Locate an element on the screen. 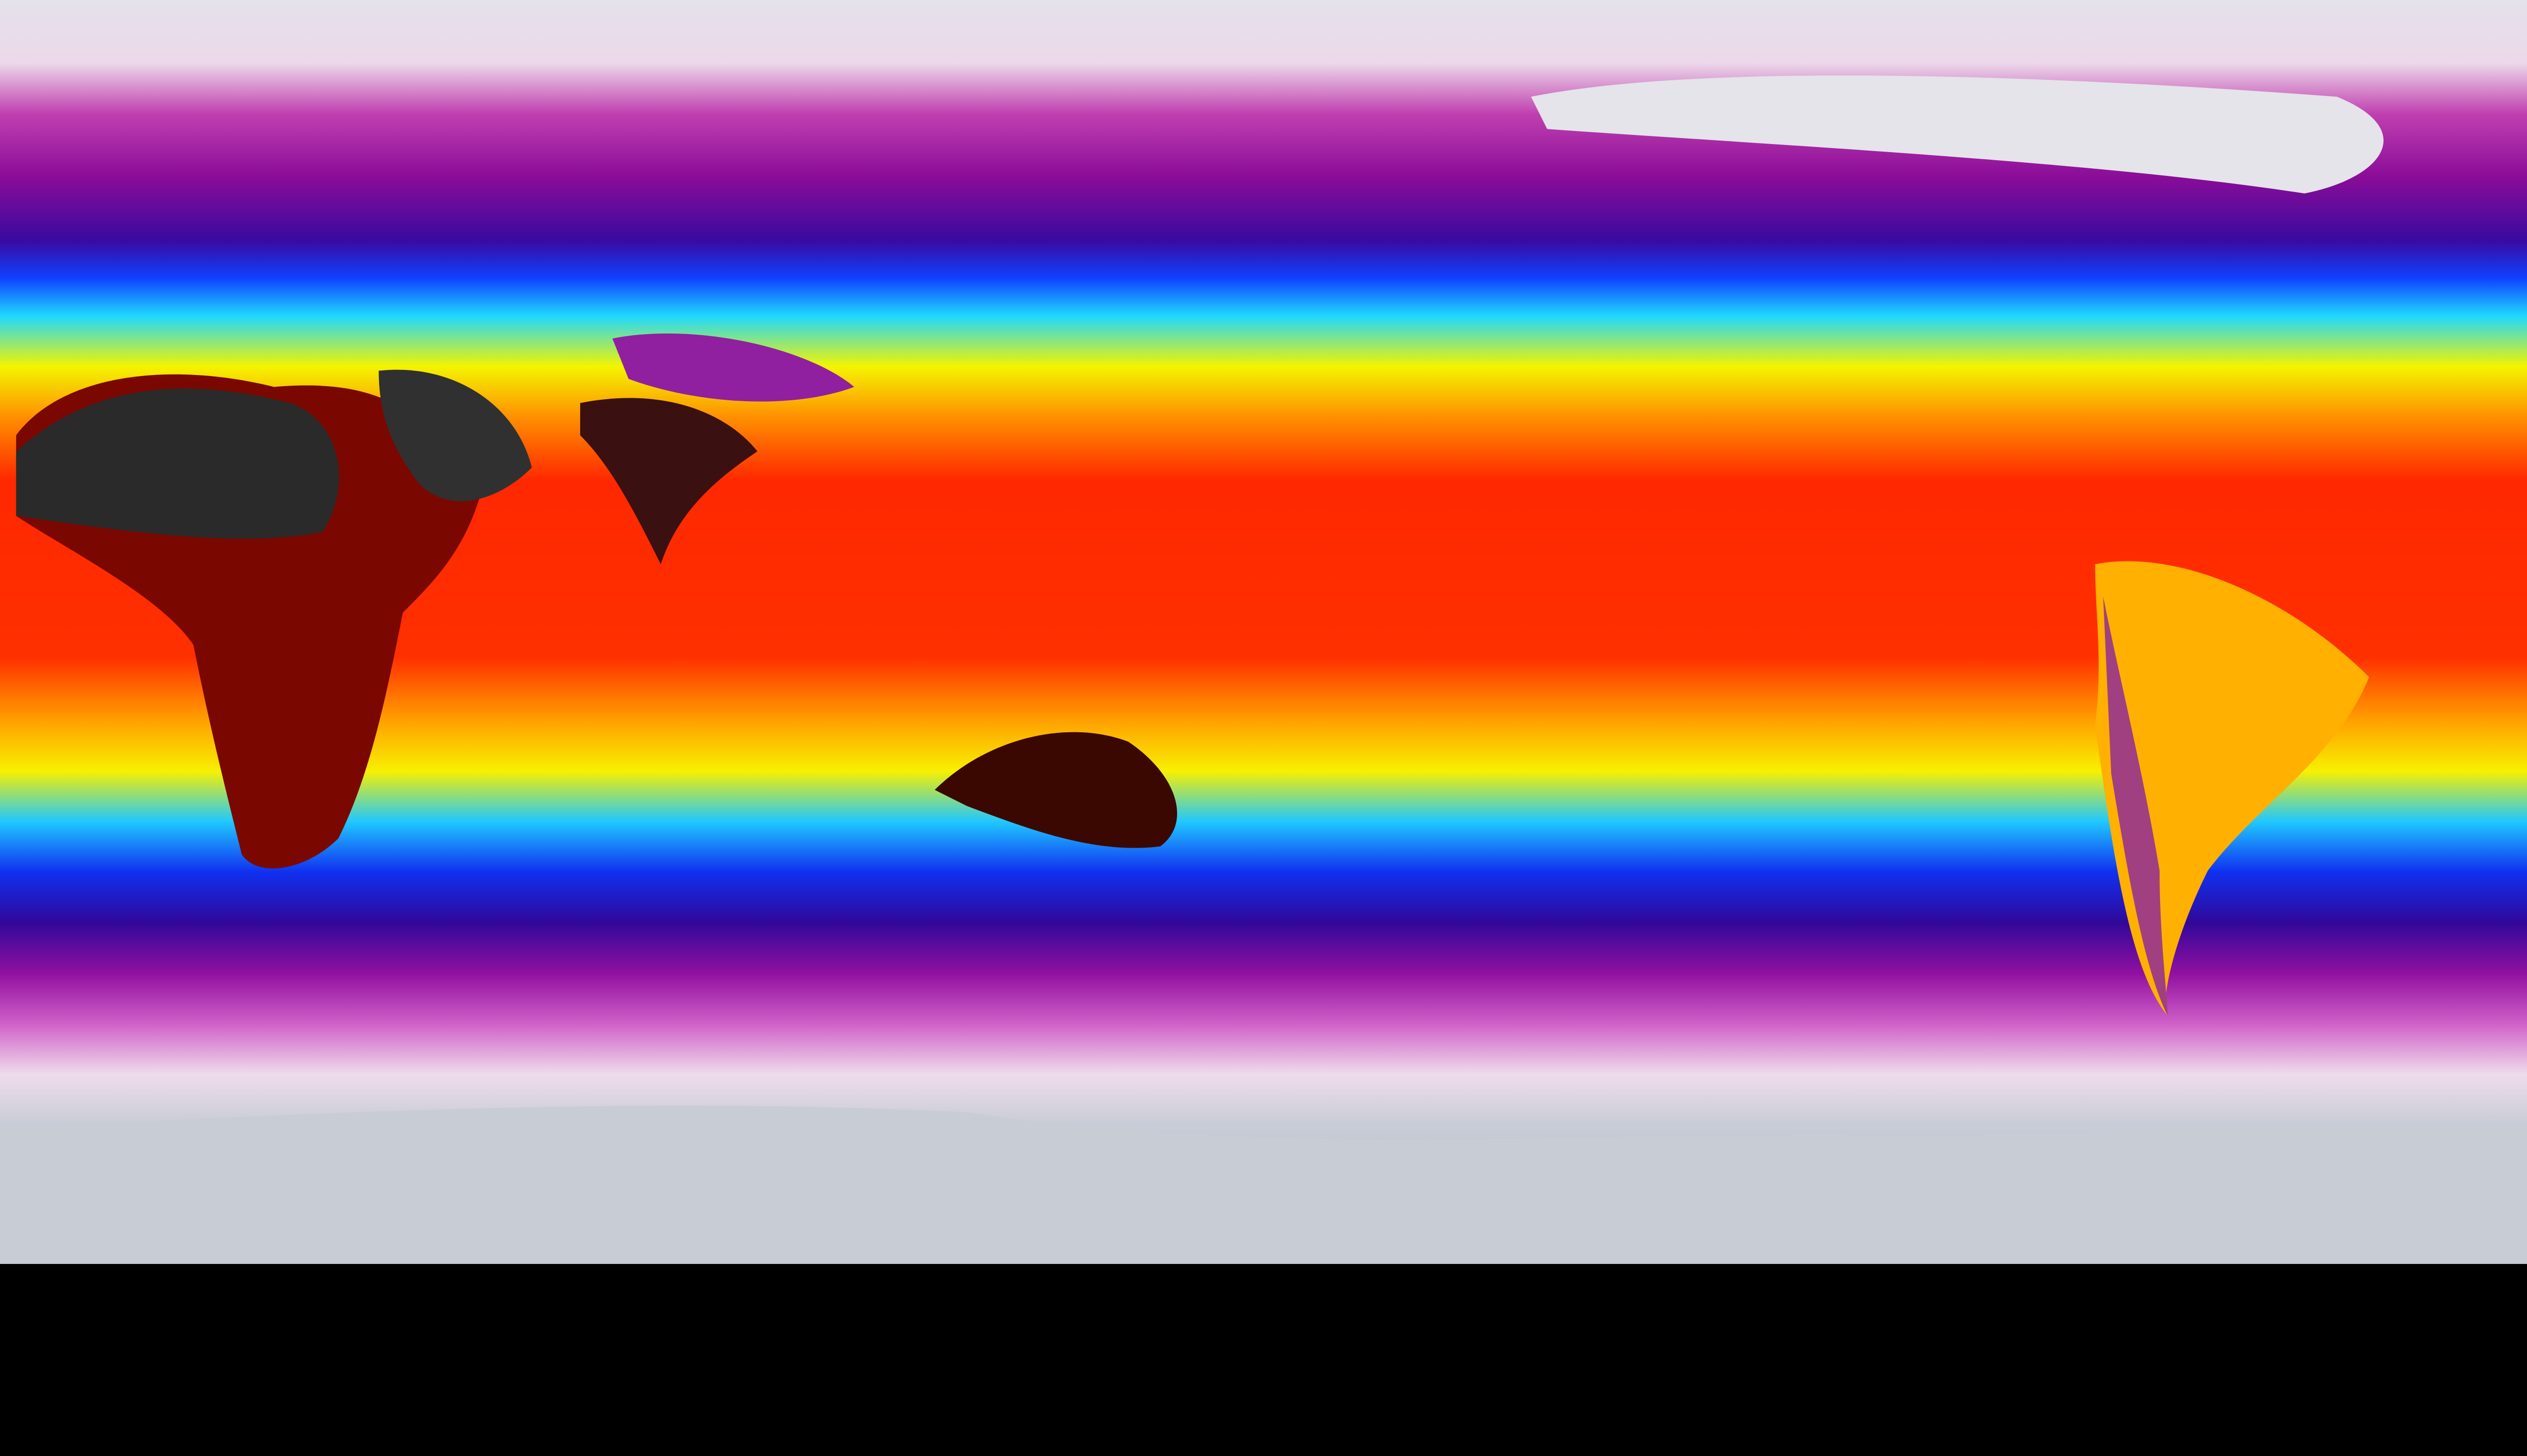 The height and width of the screenshot is (1456, 2527). arabia is located at coordinates (455, 435).